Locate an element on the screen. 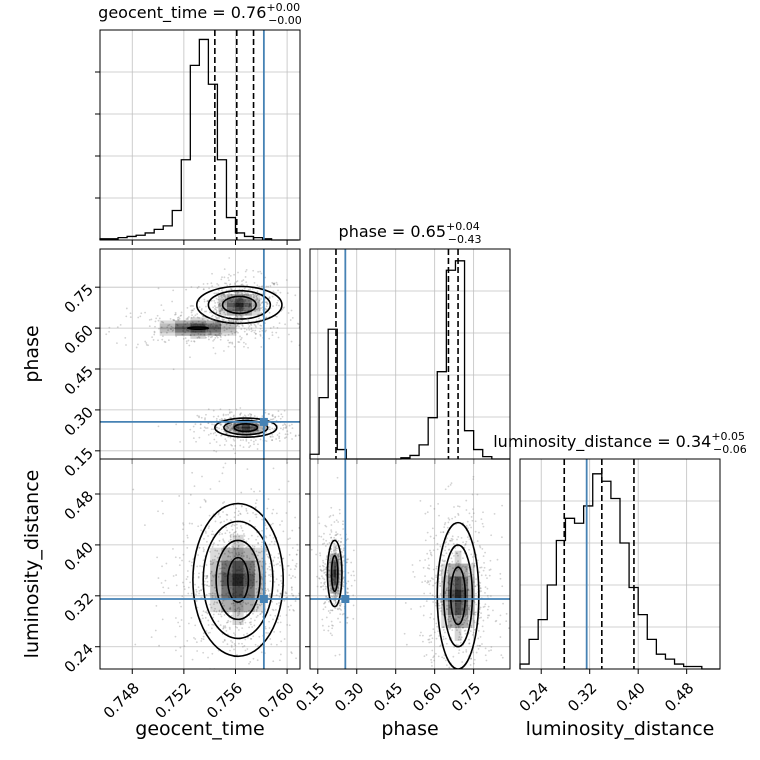 The width and height of the screenshot is (760, 760). axes-frame is located at coordinates (200, 135).